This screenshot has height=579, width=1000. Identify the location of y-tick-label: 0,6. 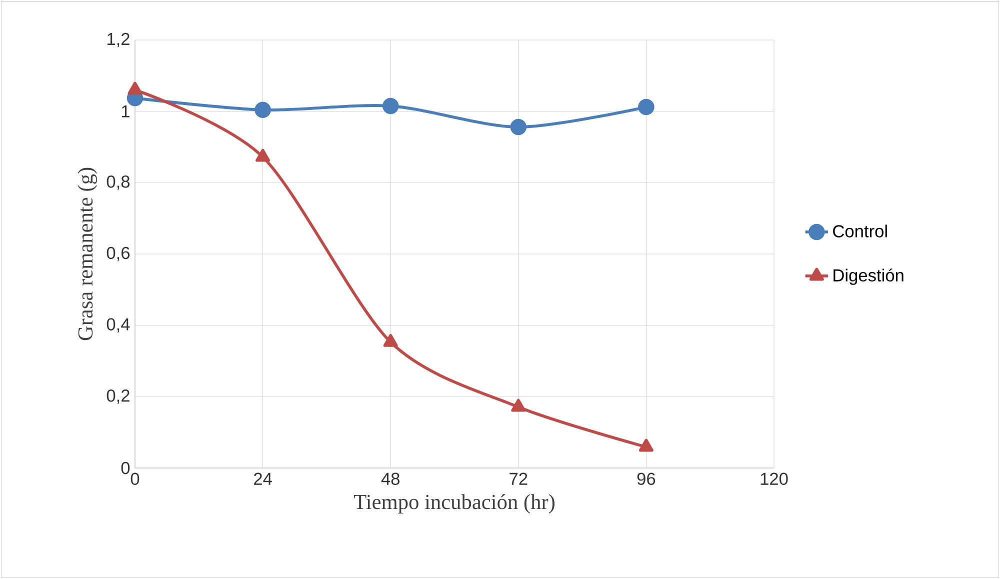
(118, 254).